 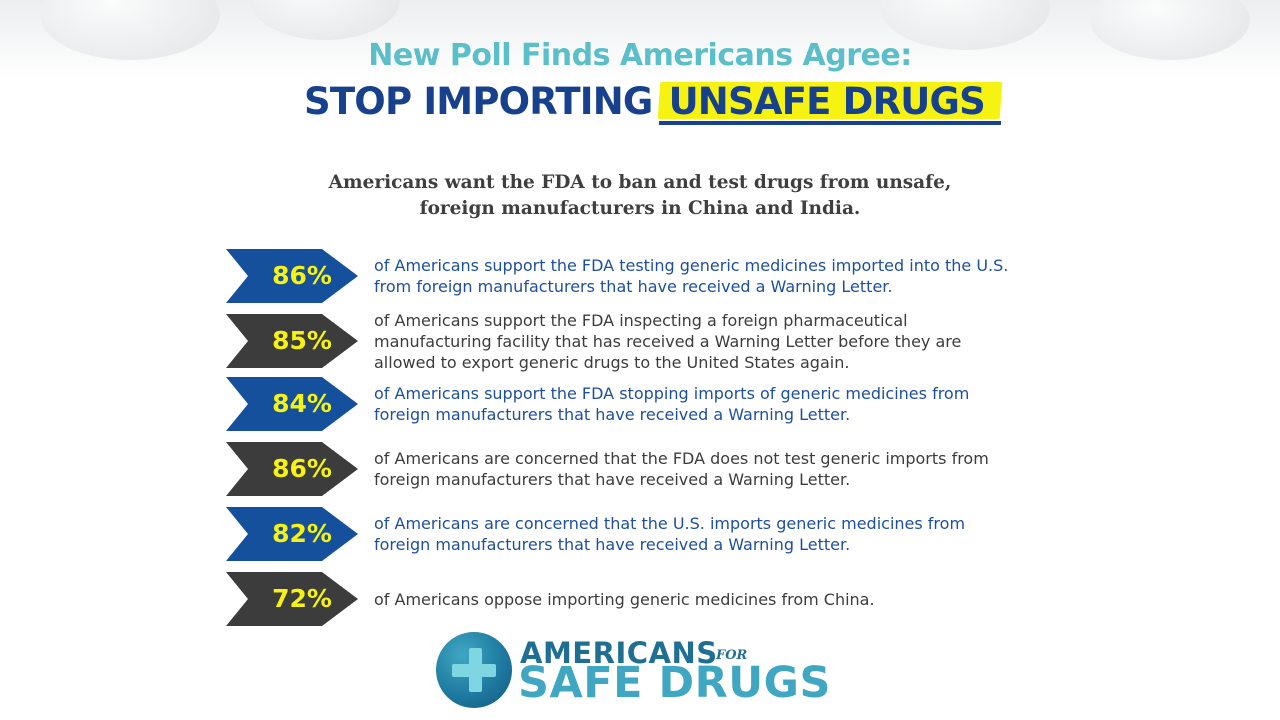 I want to click on medical-plus-icon, so click(x=474, y=670).